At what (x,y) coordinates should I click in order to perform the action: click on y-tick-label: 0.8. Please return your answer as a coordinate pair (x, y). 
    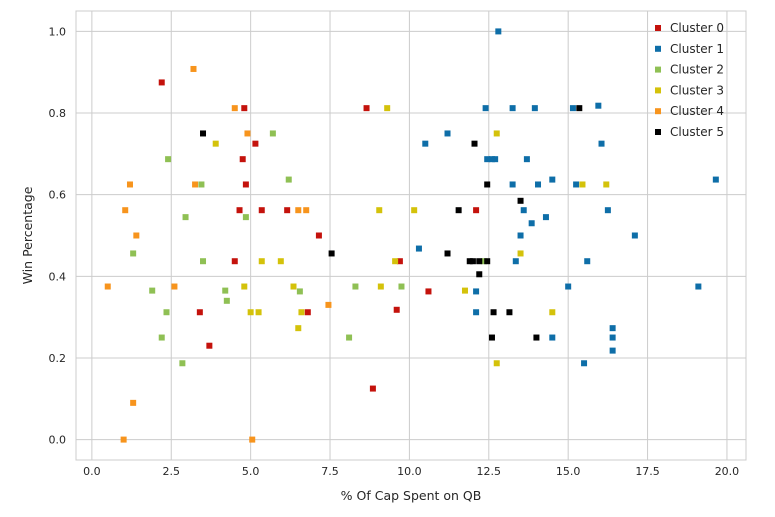
    Looking at the image, I should click on (58, 113).